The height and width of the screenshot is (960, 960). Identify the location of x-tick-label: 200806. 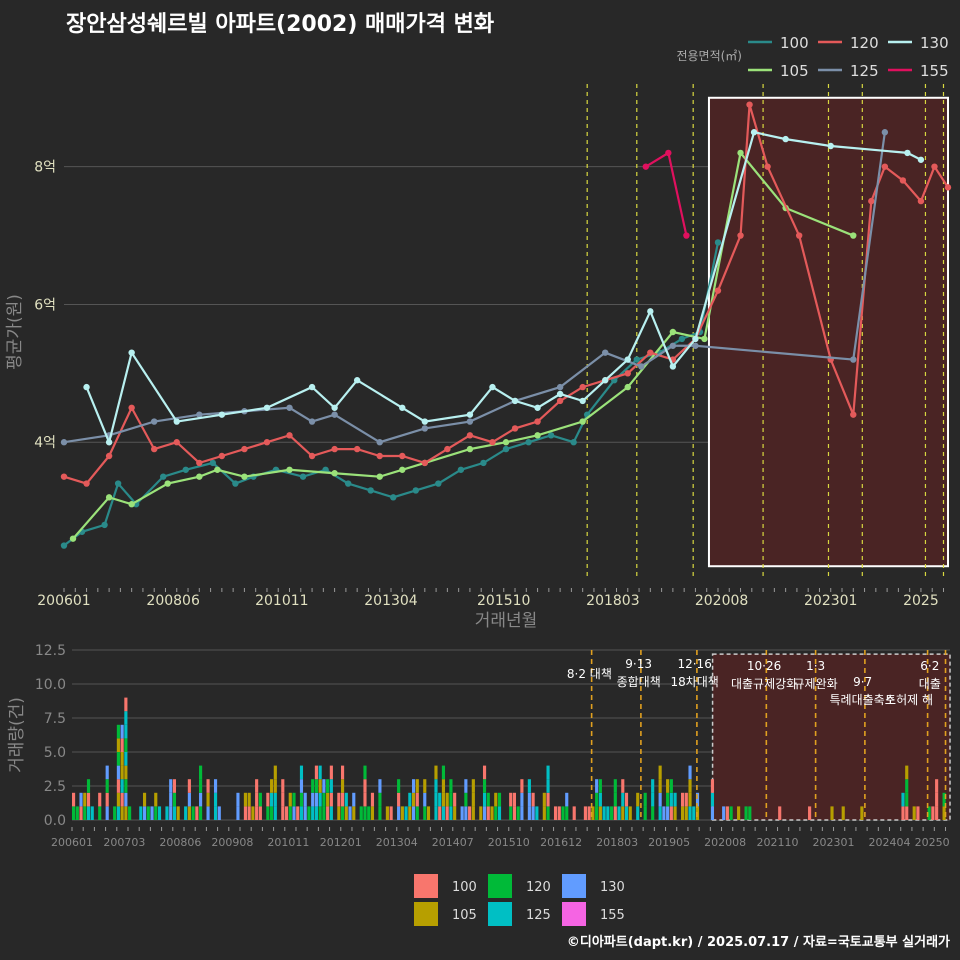
(173, 601).